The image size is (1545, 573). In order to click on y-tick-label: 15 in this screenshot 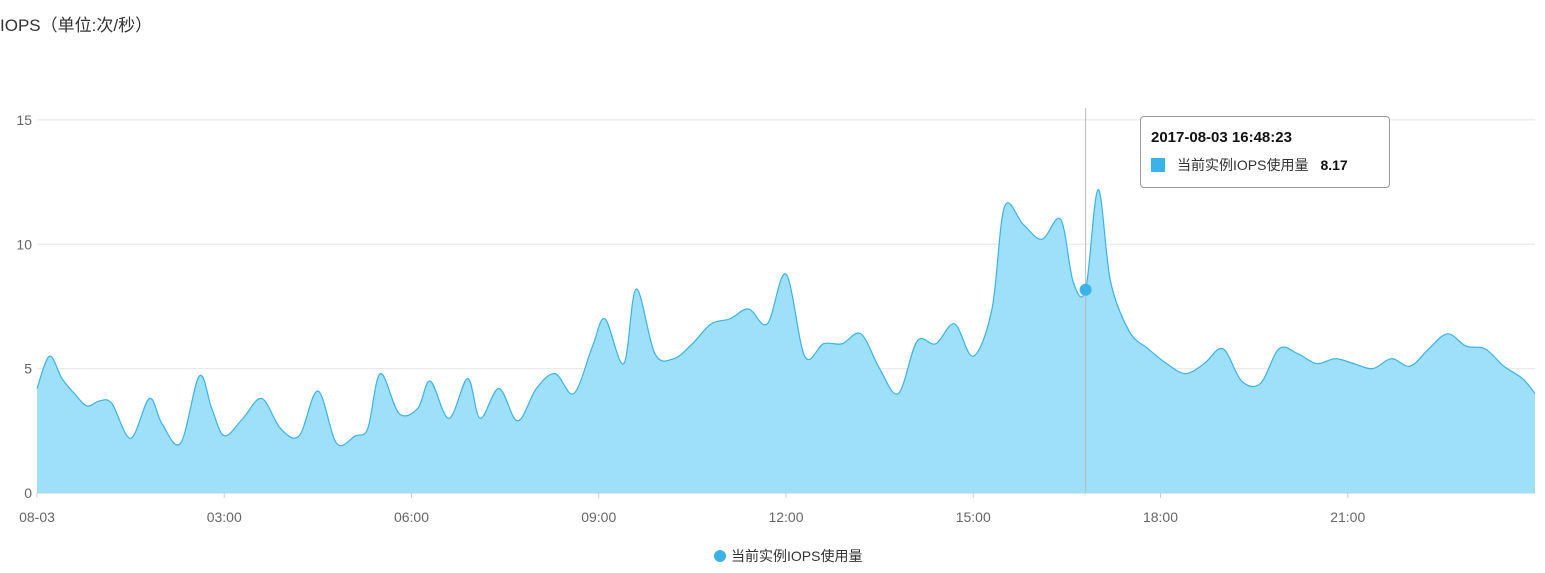, I will do `click(24, 120)`.